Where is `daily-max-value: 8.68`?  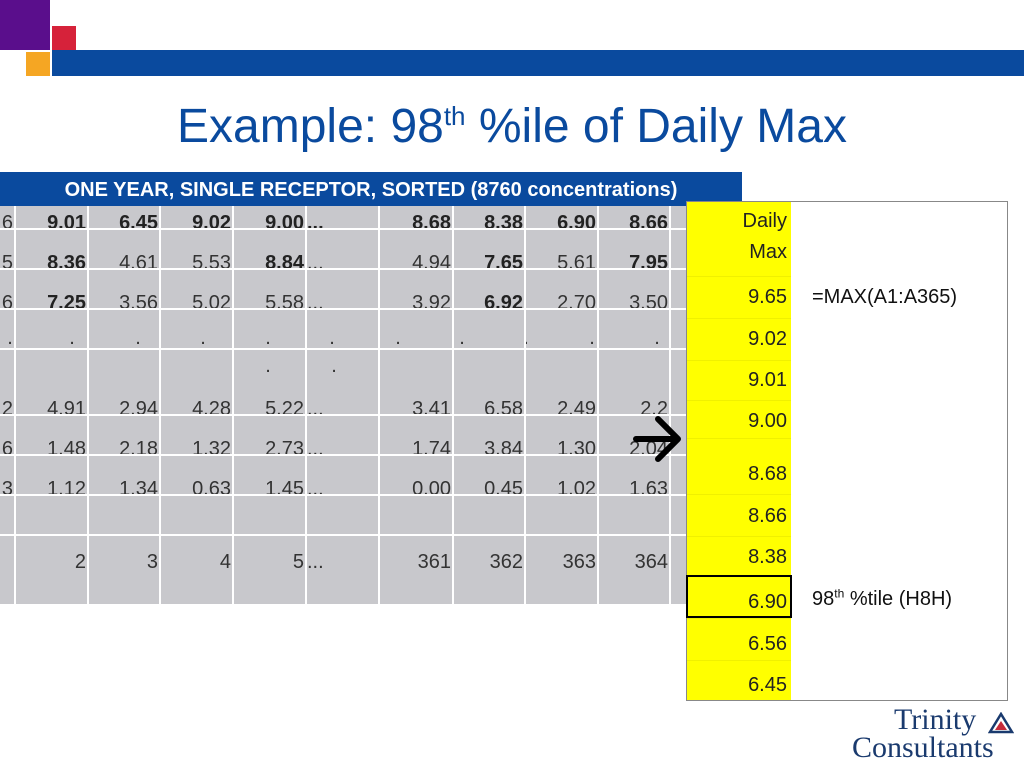 daily-max-value: 8.68 is located at coordinates (767, 474).